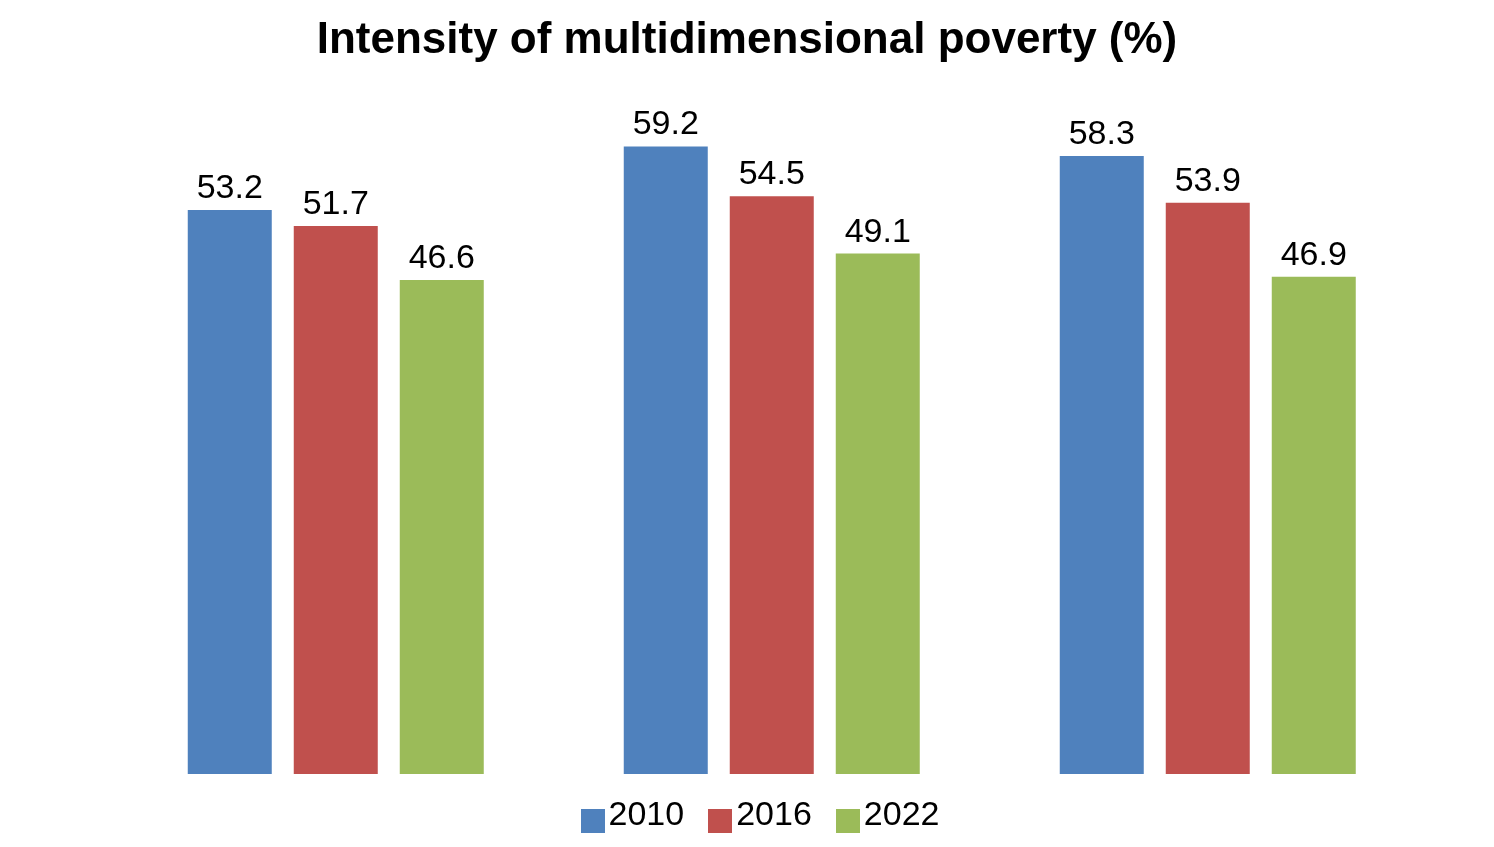 The height and width of the screenshot is (847, 1494). I want to click on data-label: 59.2, so click(665, 122).